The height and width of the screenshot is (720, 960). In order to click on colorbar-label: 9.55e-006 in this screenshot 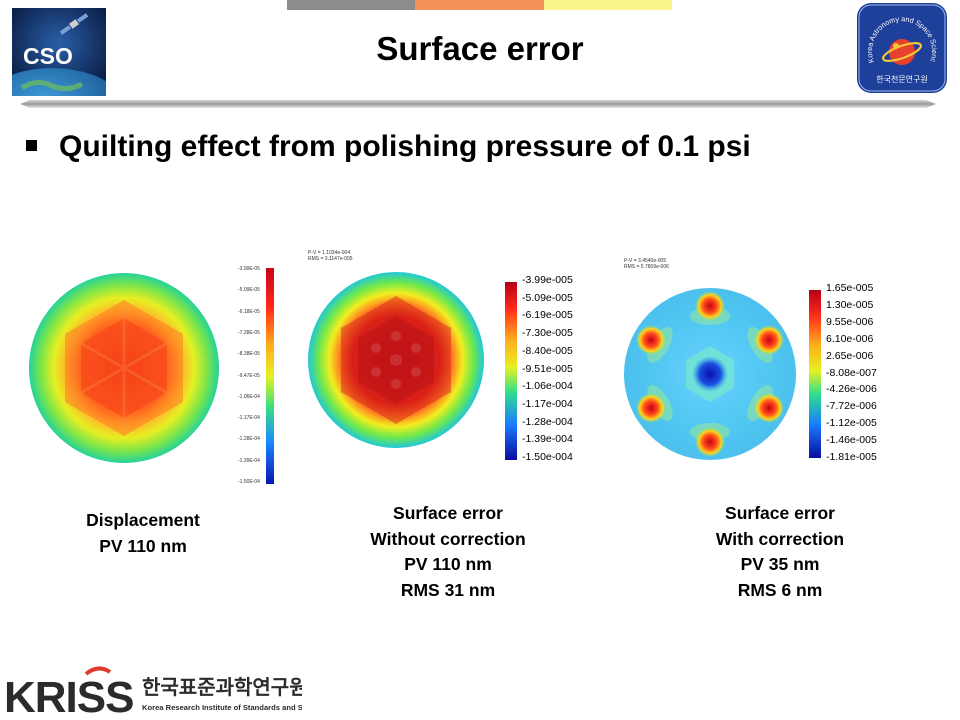, I will do `click(850, 321)`.